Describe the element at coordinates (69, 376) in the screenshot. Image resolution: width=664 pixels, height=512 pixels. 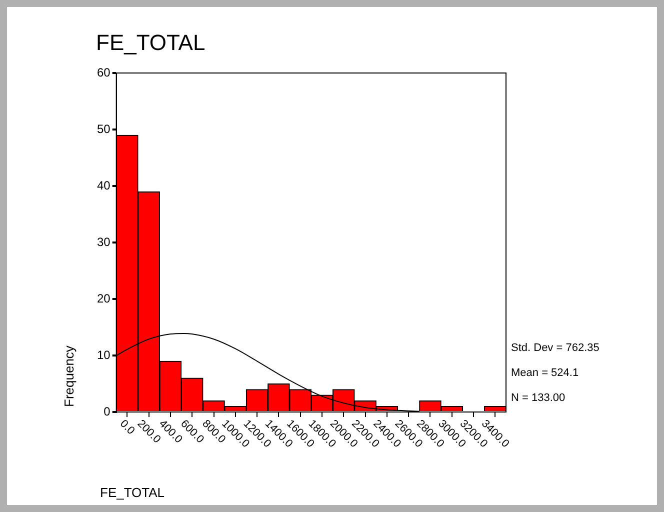
I see `y-axis-title: Frequency` at that location.